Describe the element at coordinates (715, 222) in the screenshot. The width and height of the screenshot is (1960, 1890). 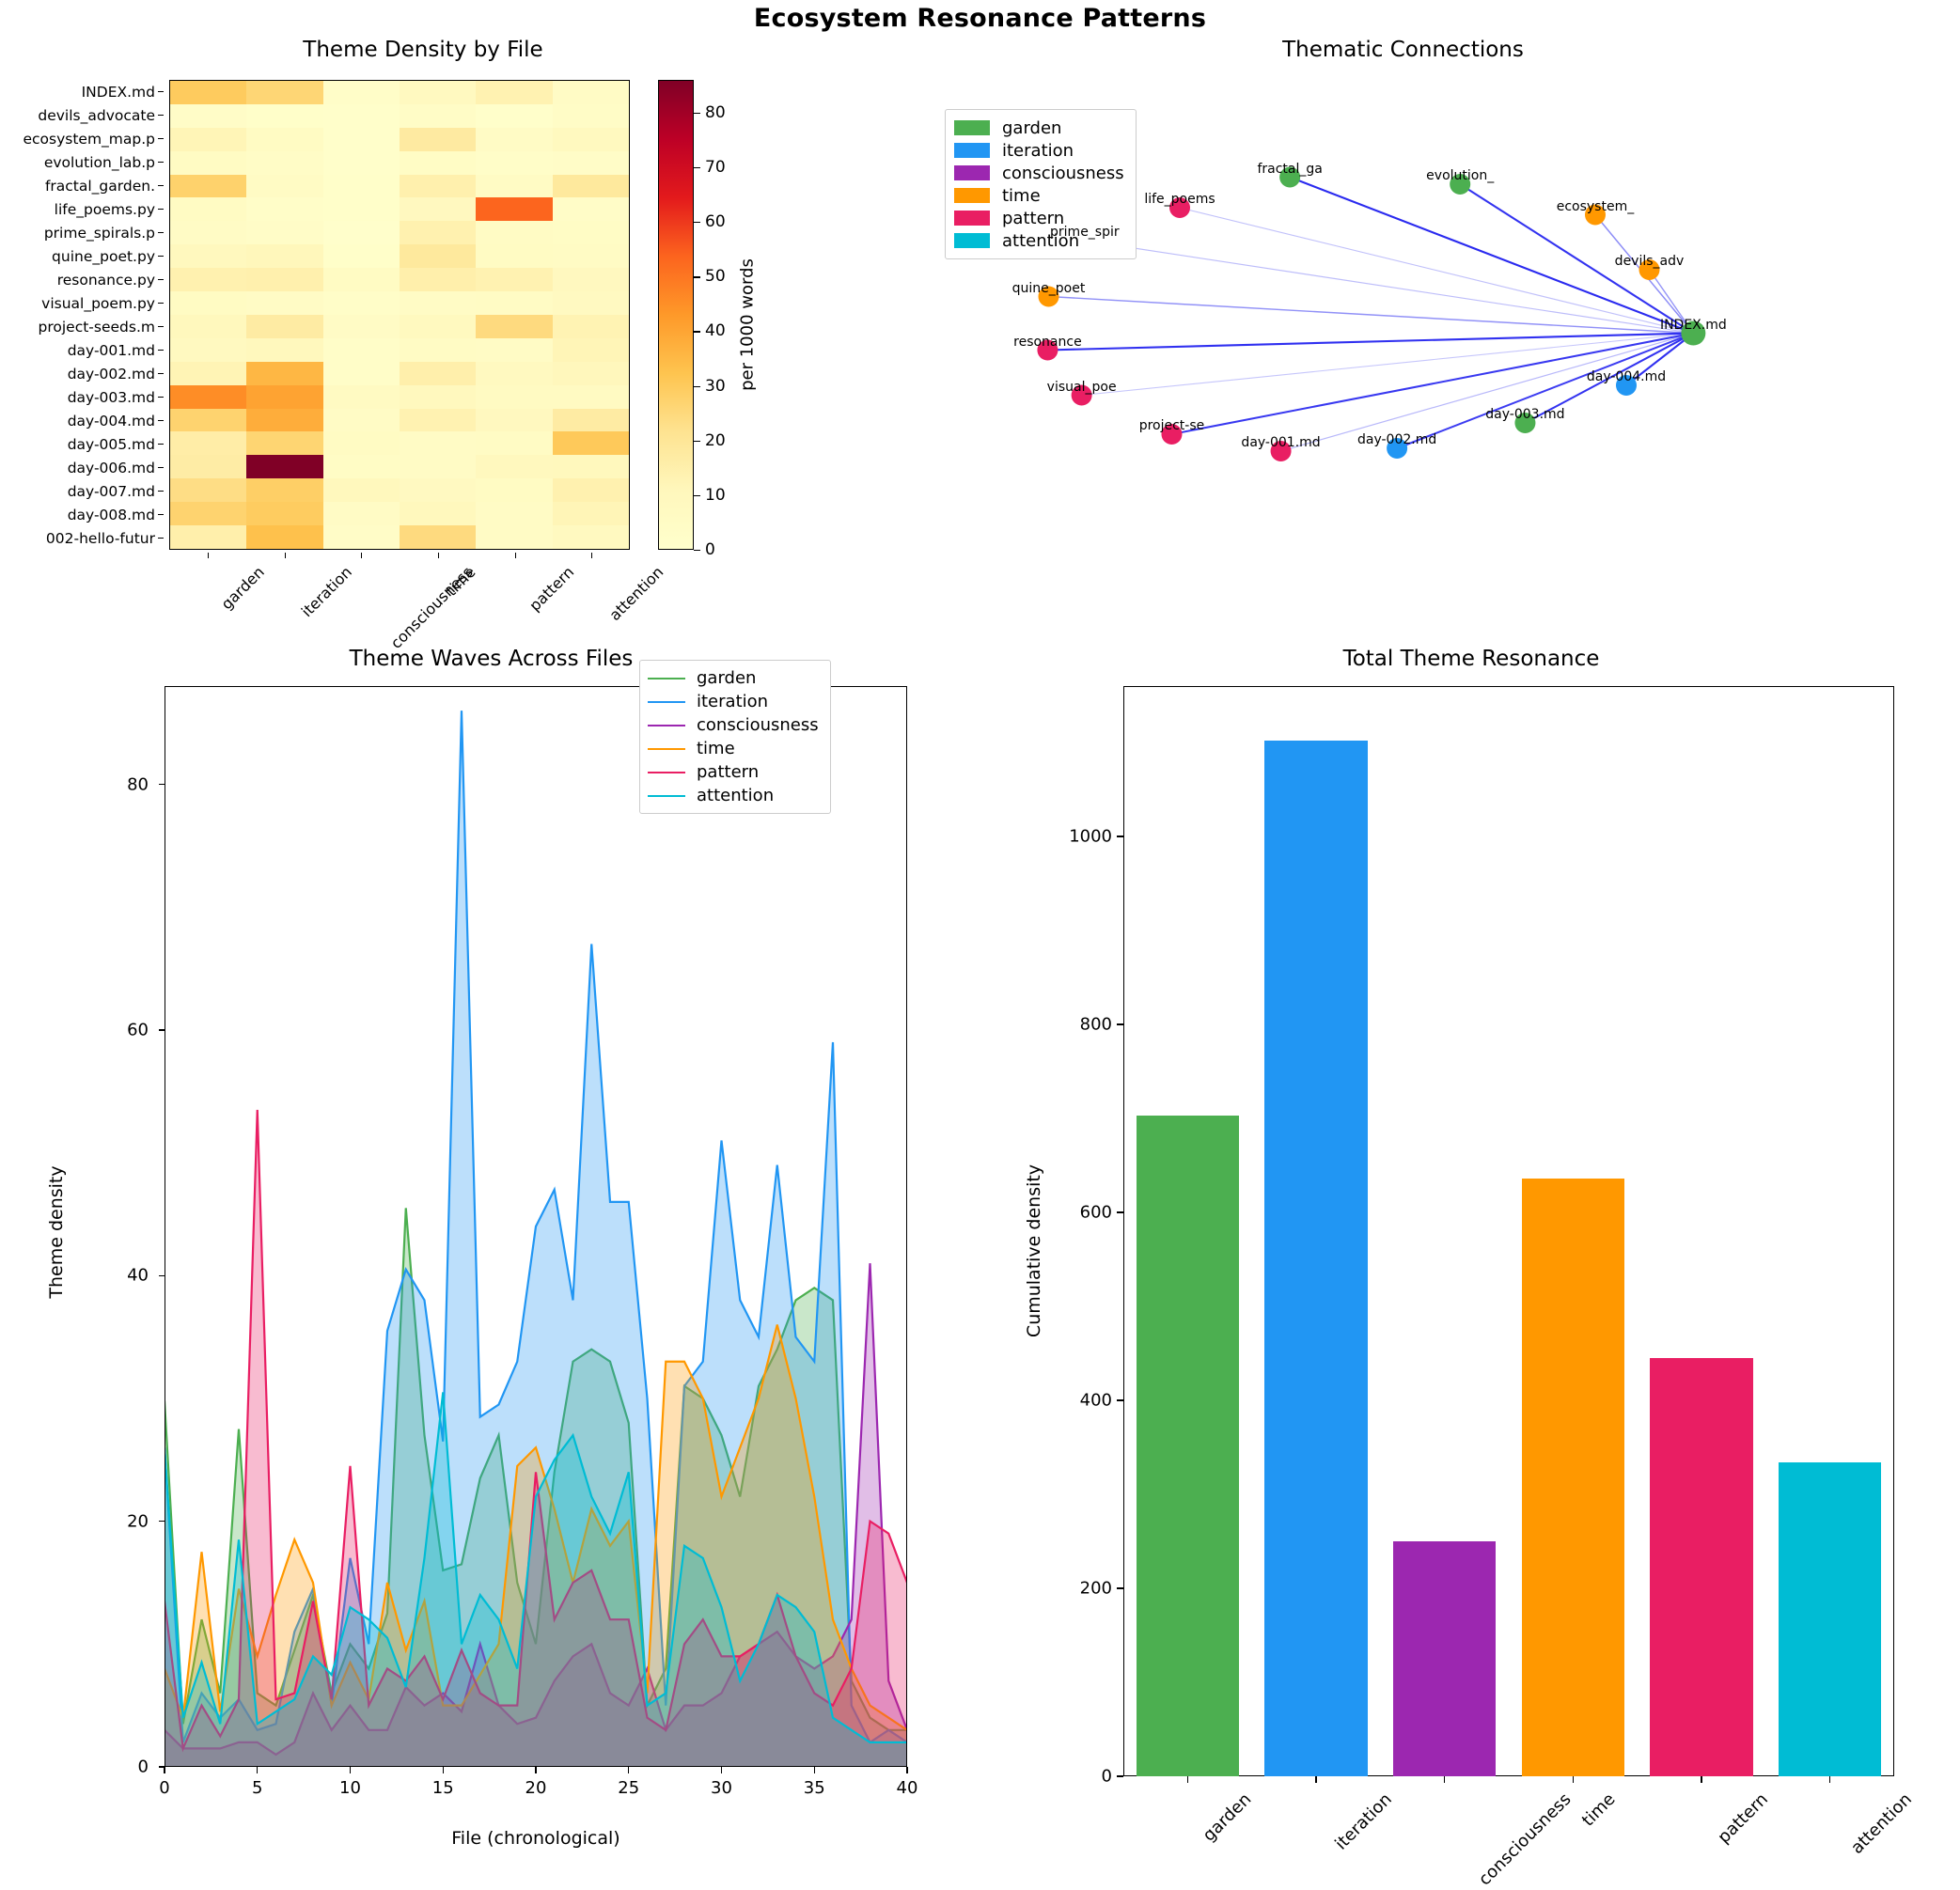
I see `colorbar-tick-label: 60` at that location.